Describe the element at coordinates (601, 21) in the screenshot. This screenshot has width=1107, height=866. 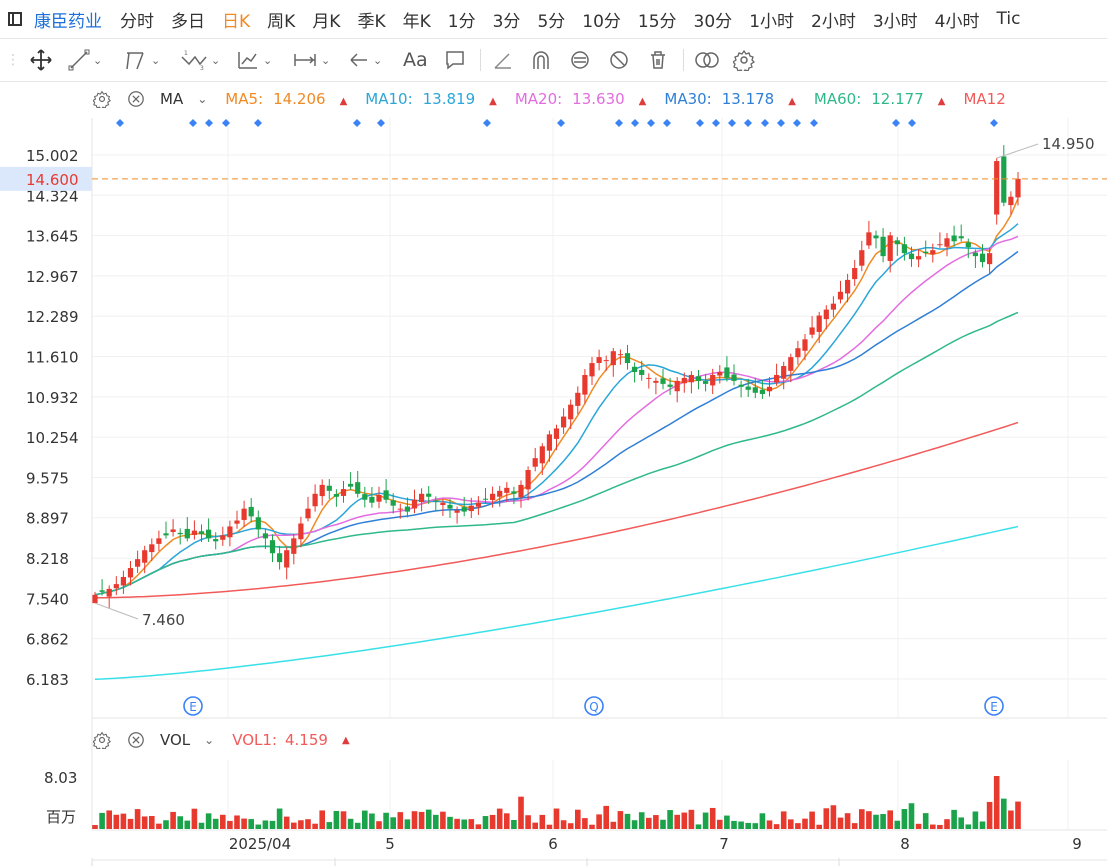
I see `timeframe-10: 10分` at that location.